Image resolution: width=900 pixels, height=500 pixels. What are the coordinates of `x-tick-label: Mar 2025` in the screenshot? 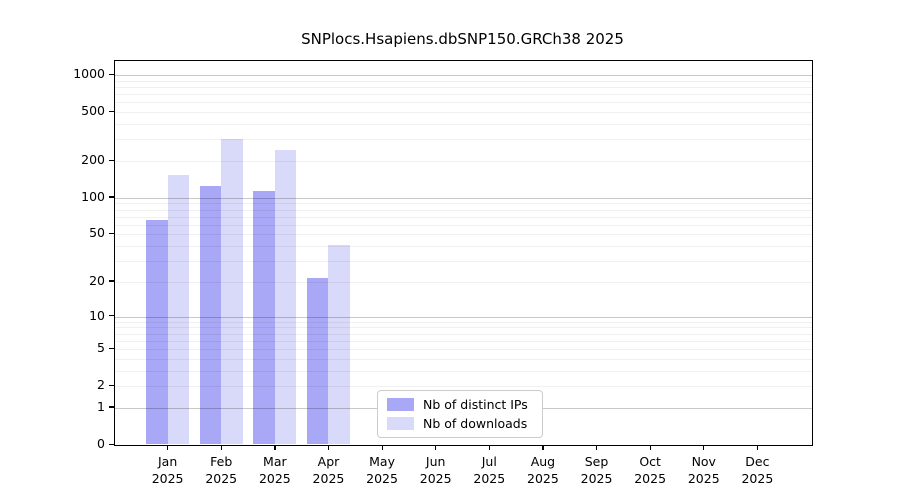 It's located at (274, 470).